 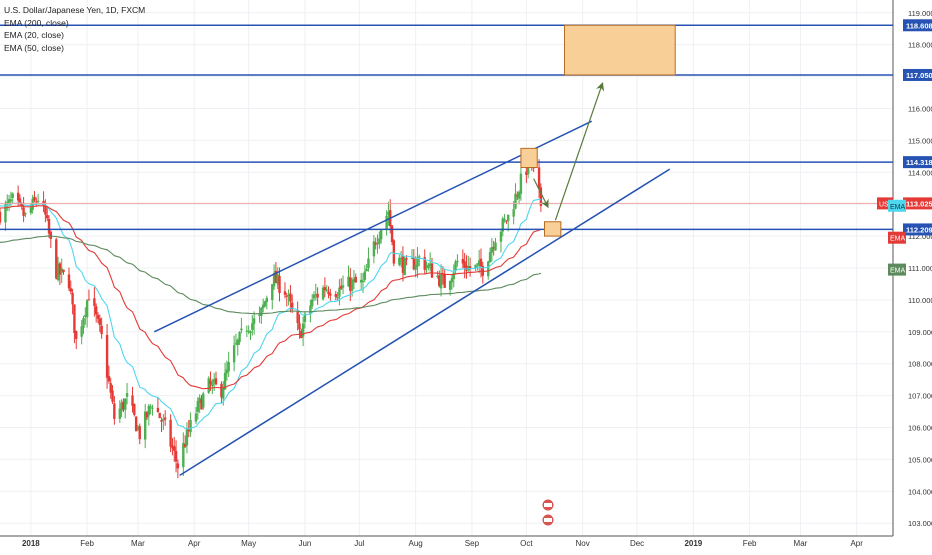 I want to click on level-price-label: 117.050, so click(x=919, y=75).